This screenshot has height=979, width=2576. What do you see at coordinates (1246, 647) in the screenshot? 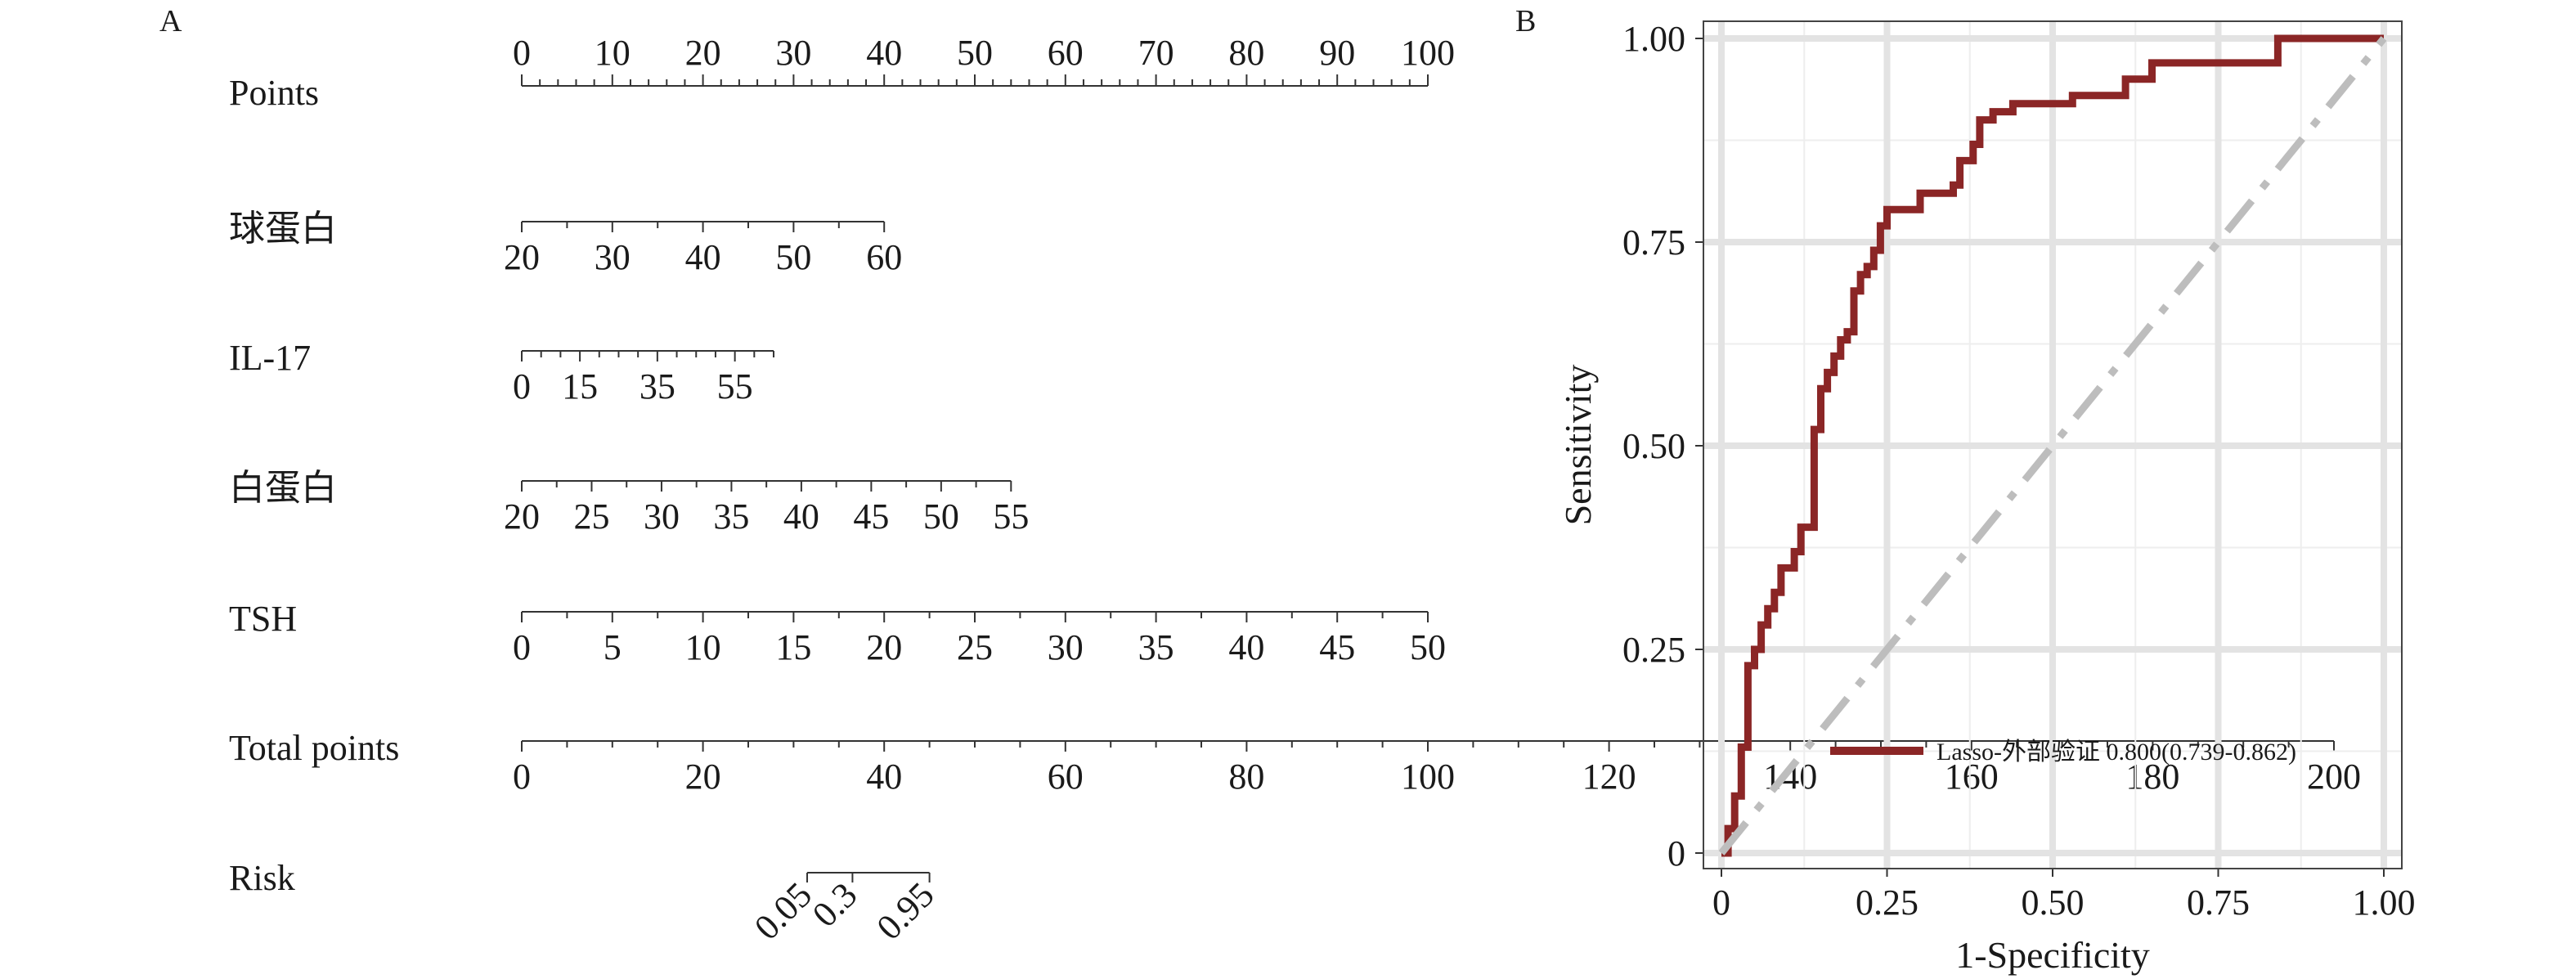
I see `row-4-tick-label: 40` at bounding box center [1246, 647].